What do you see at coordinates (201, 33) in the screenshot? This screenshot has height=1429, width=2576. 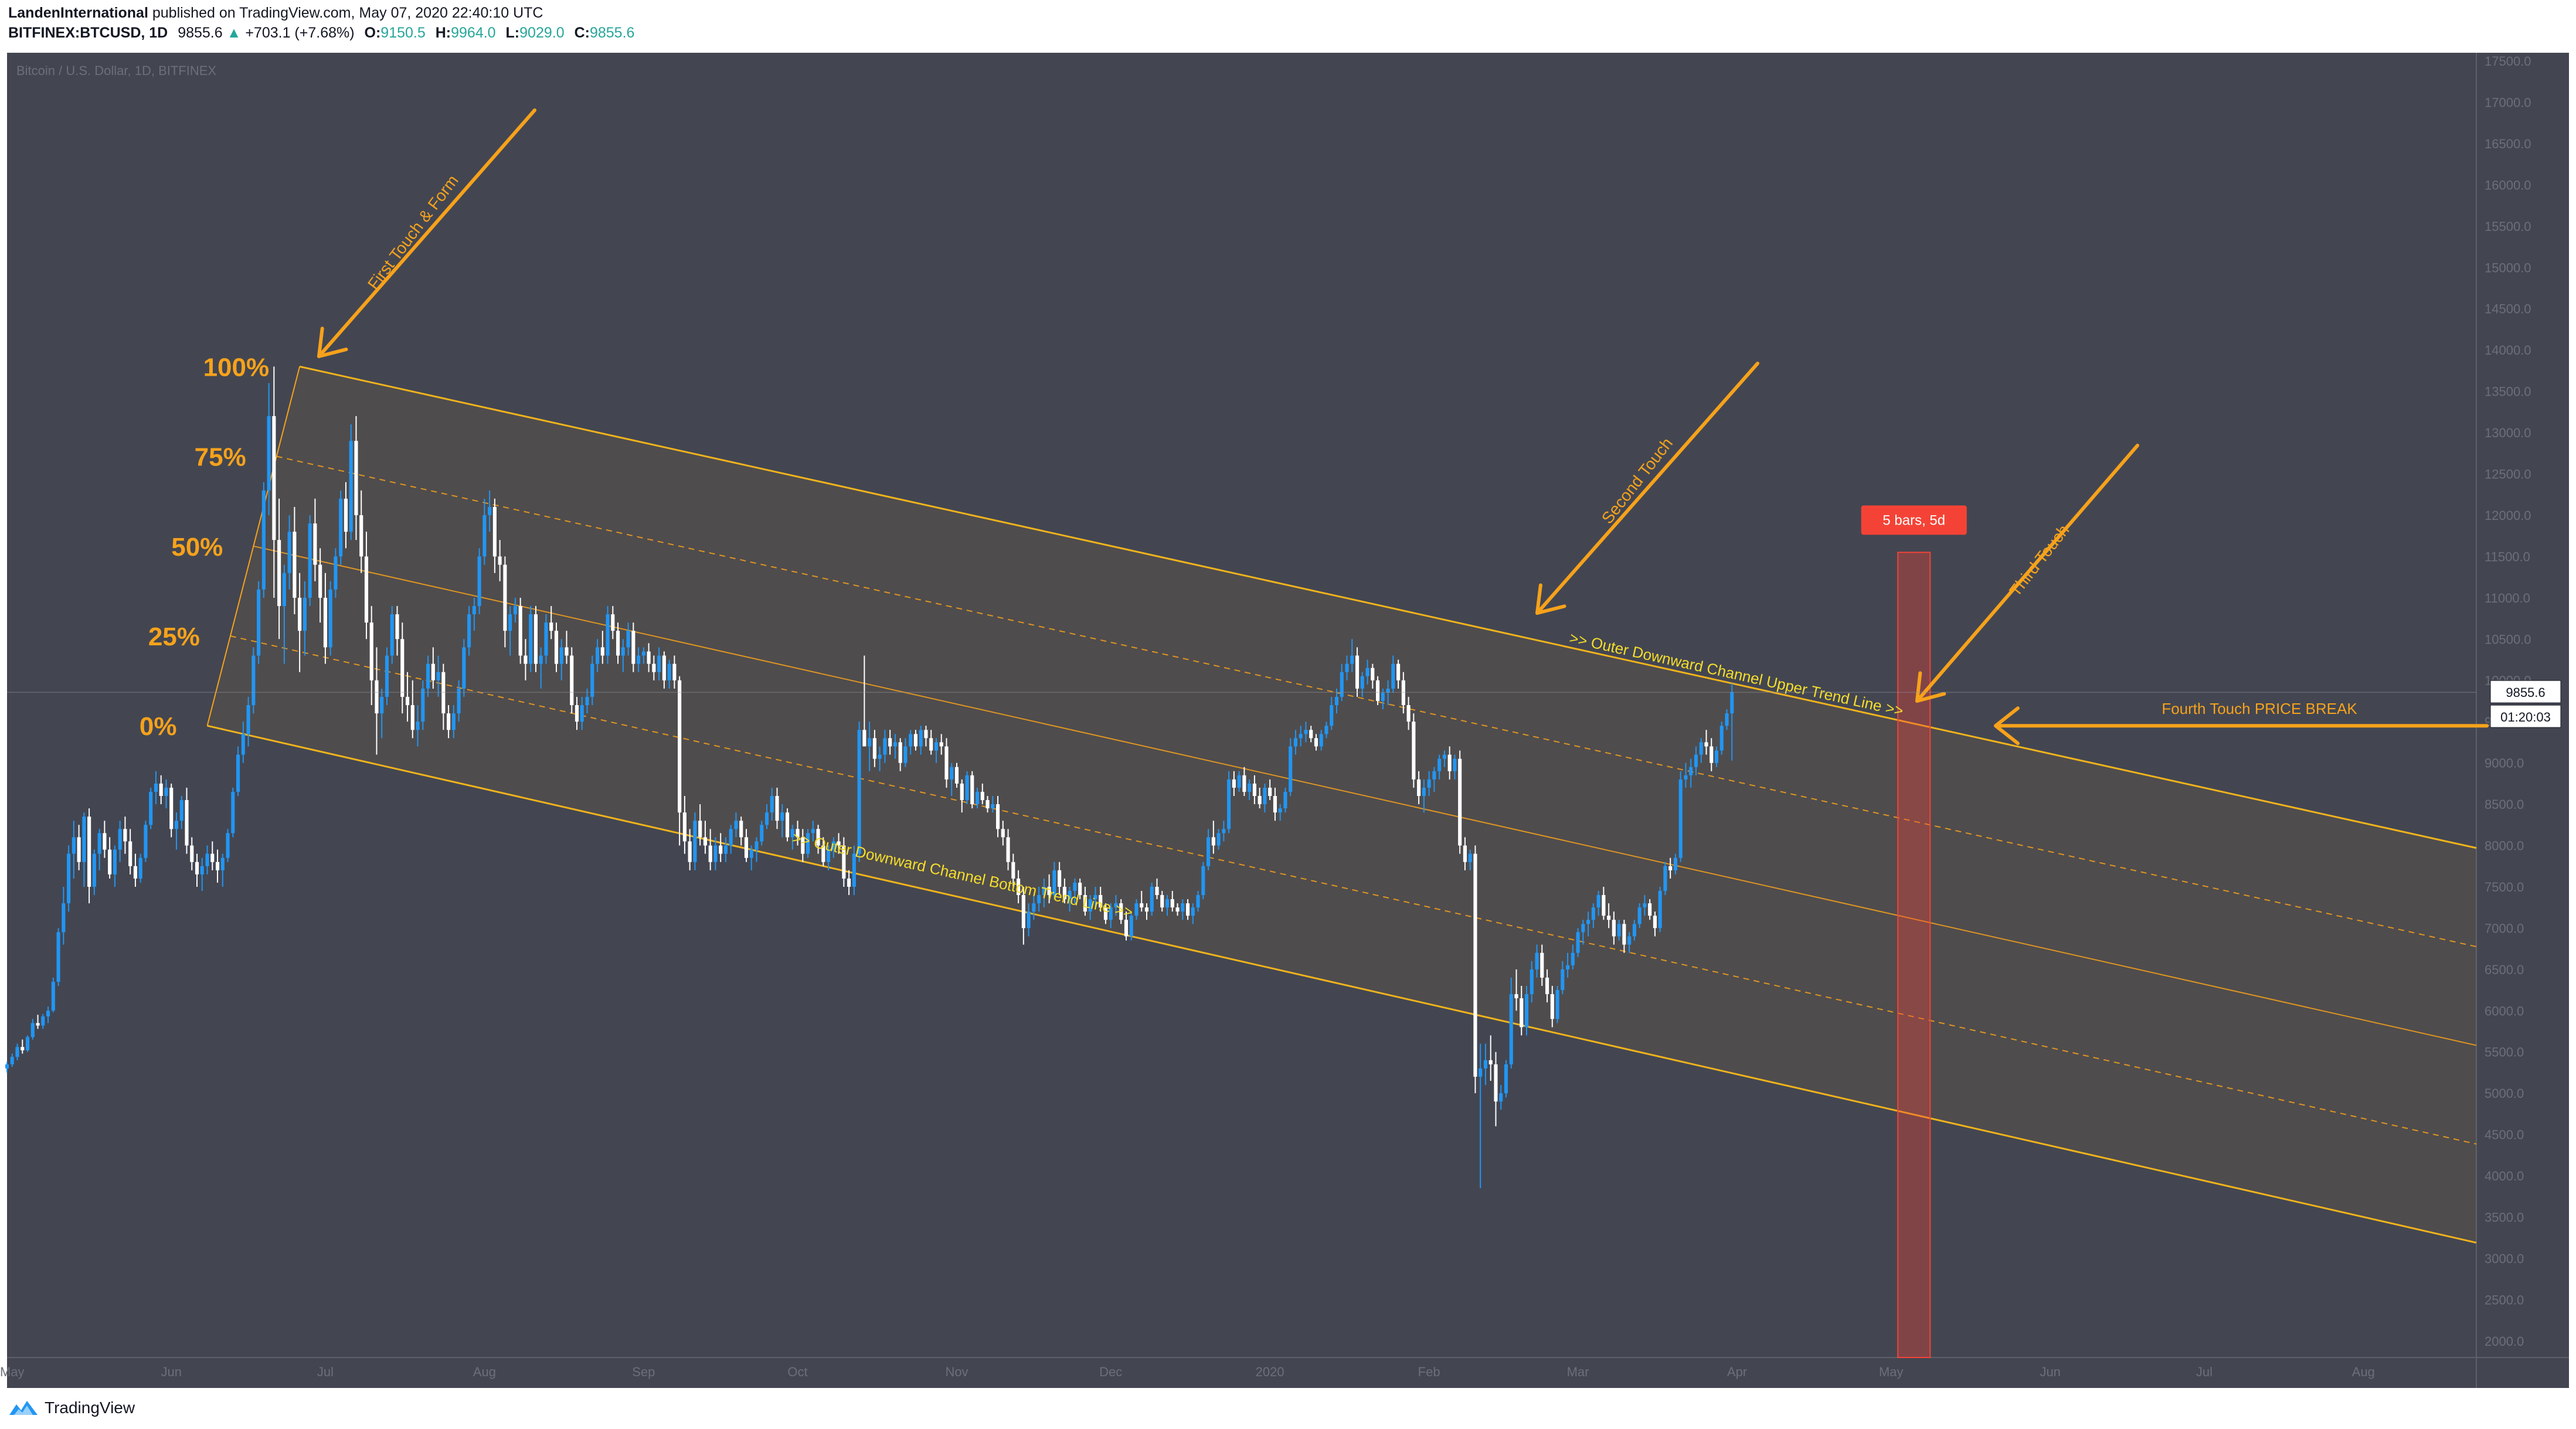 I see `last-price: 9855.6` at bounding box center [201, 33].